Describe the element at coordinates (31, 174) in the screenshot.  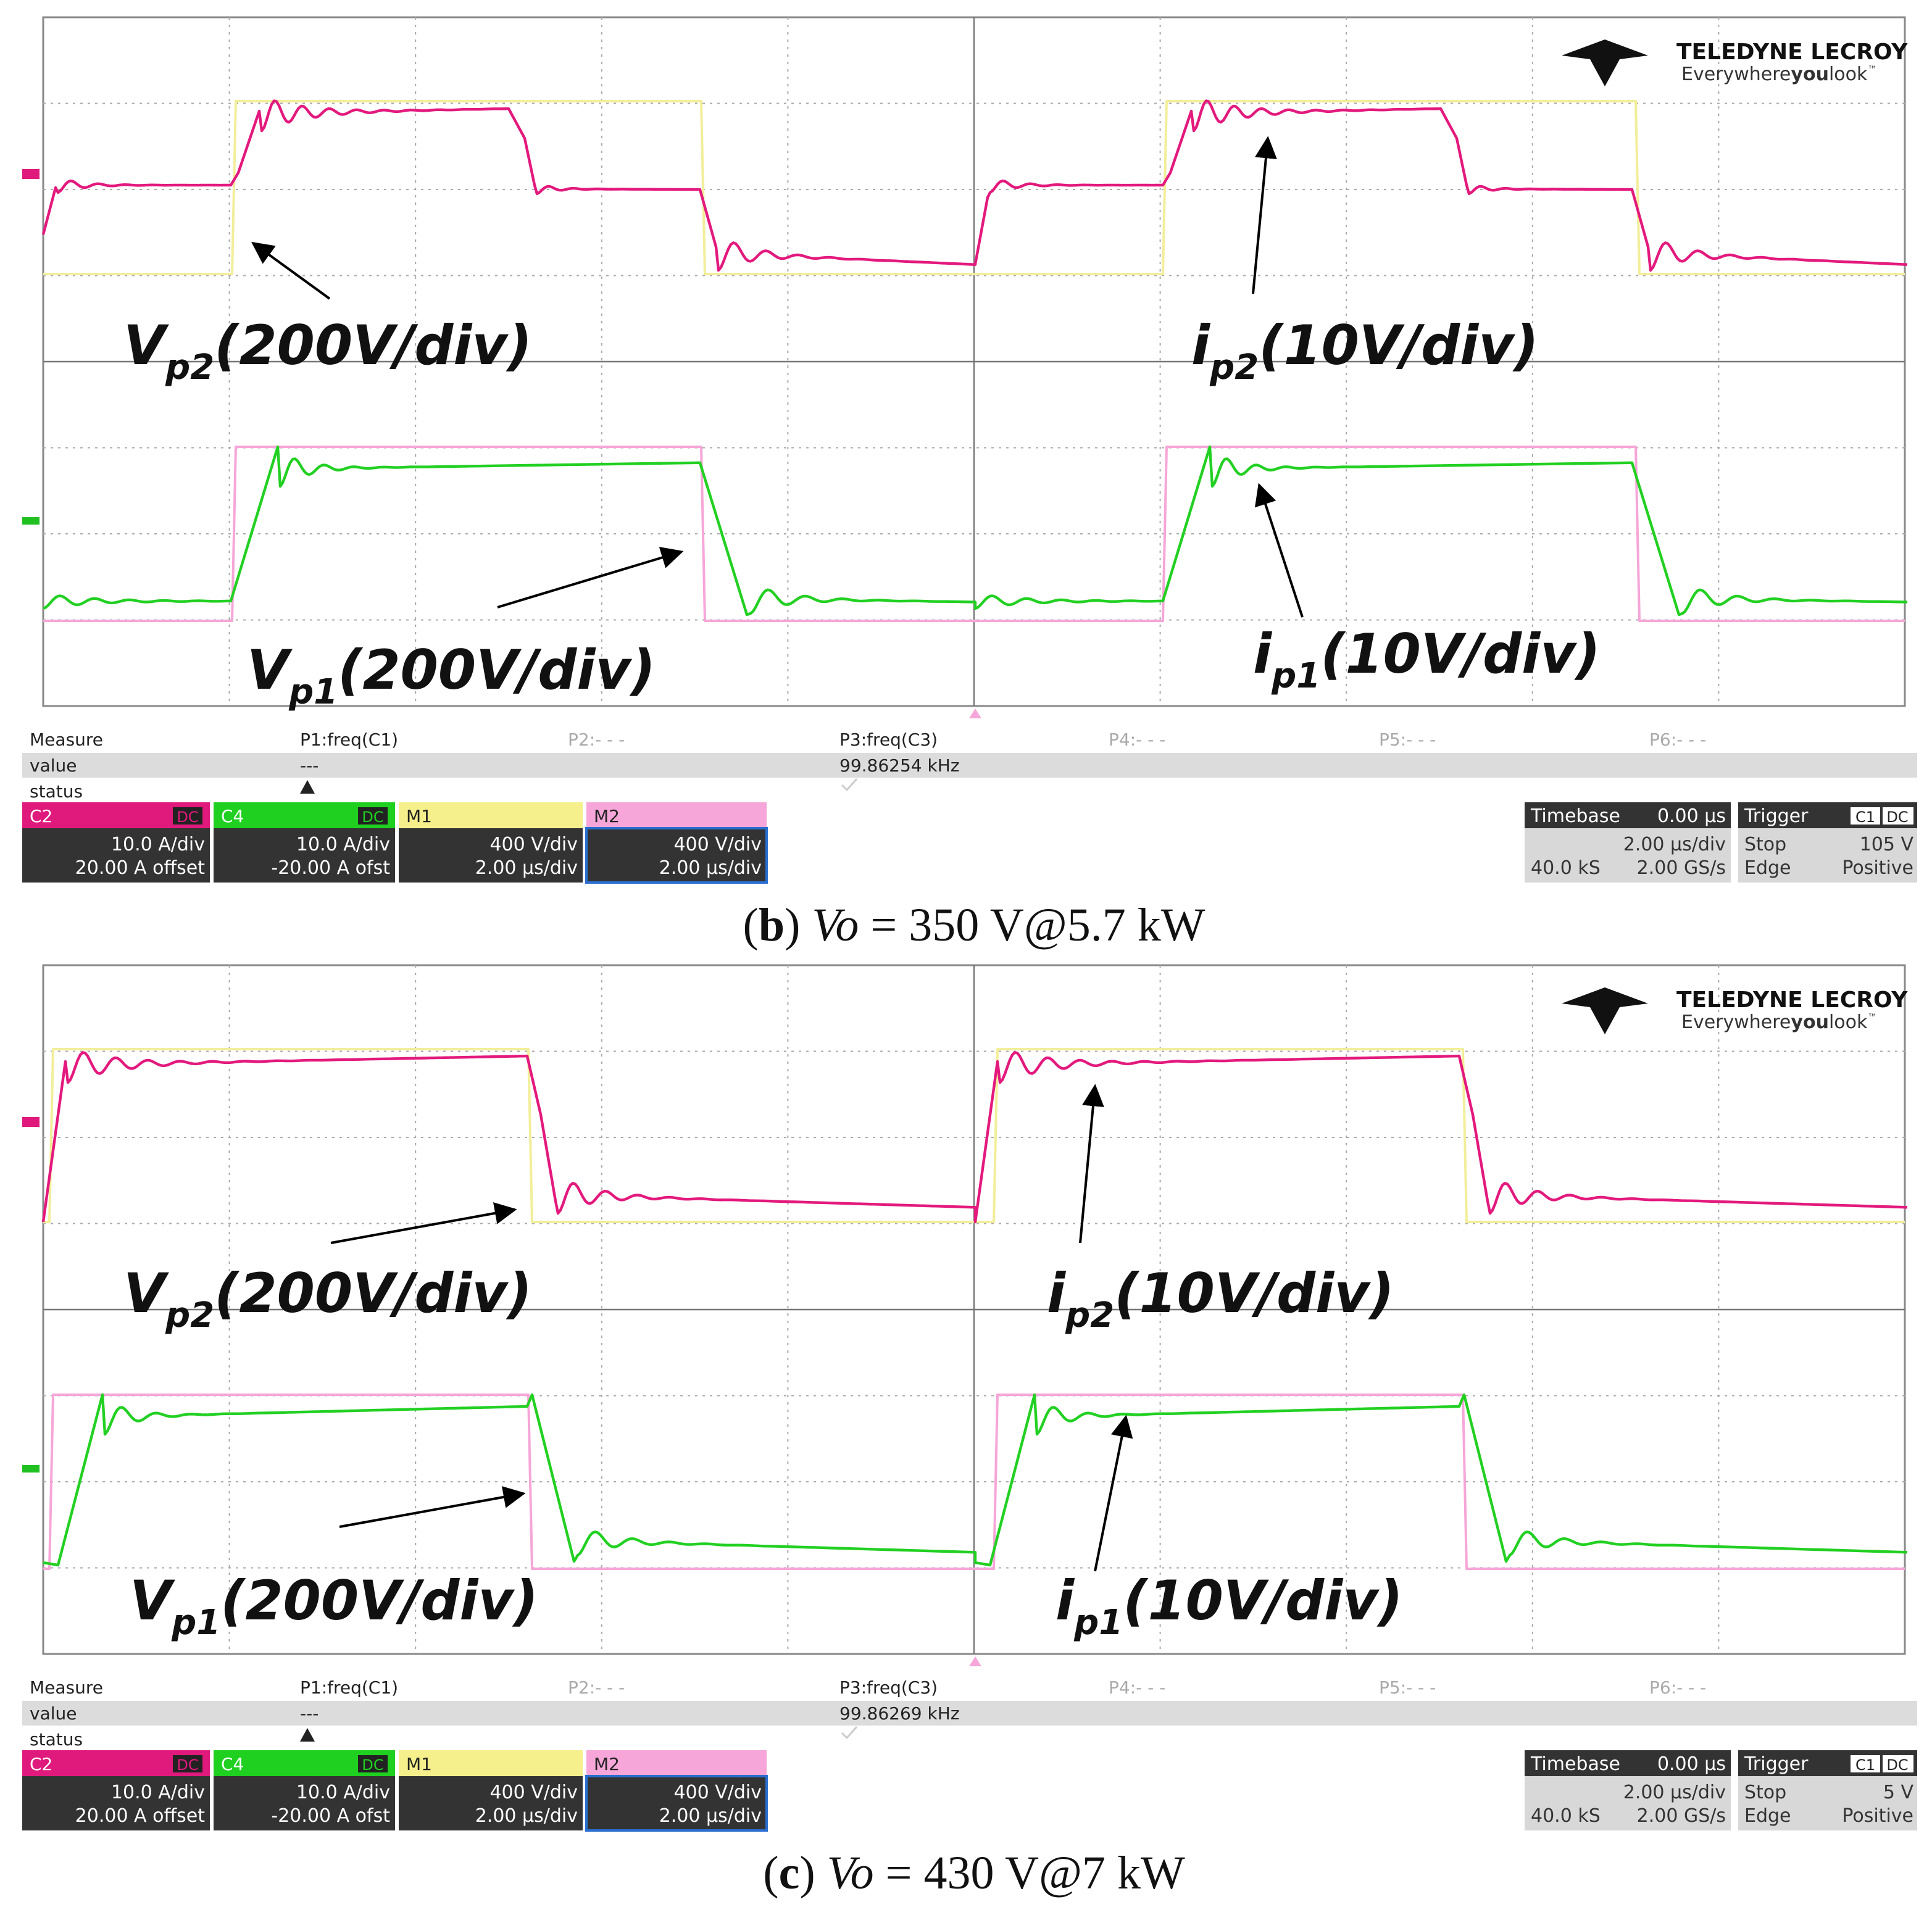
I see `channel-marker` at that location.